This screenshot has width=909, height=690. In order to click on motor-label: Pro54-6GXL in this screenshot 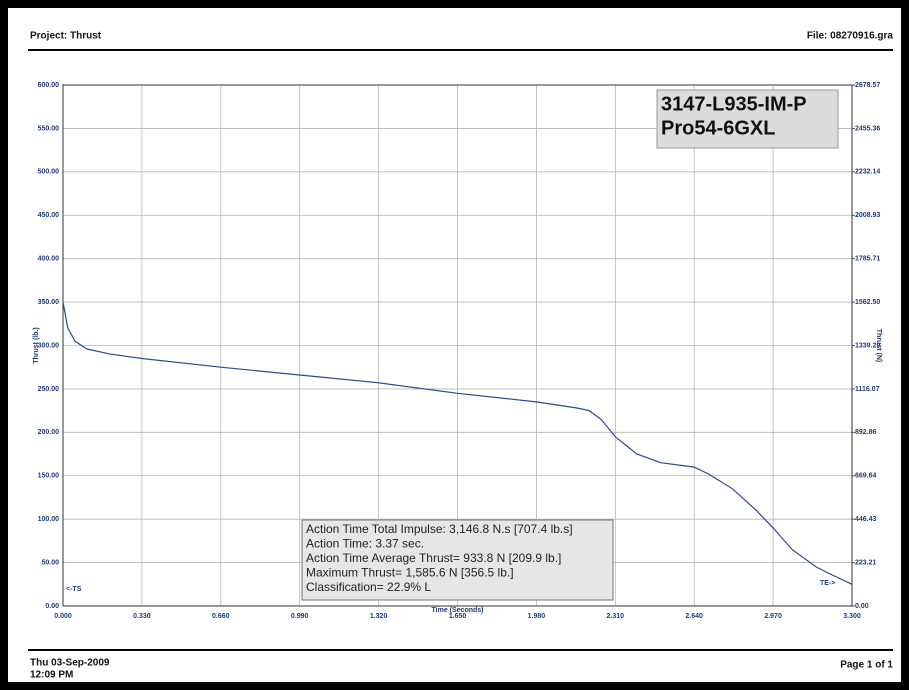, I will do `click(718, 128)`.